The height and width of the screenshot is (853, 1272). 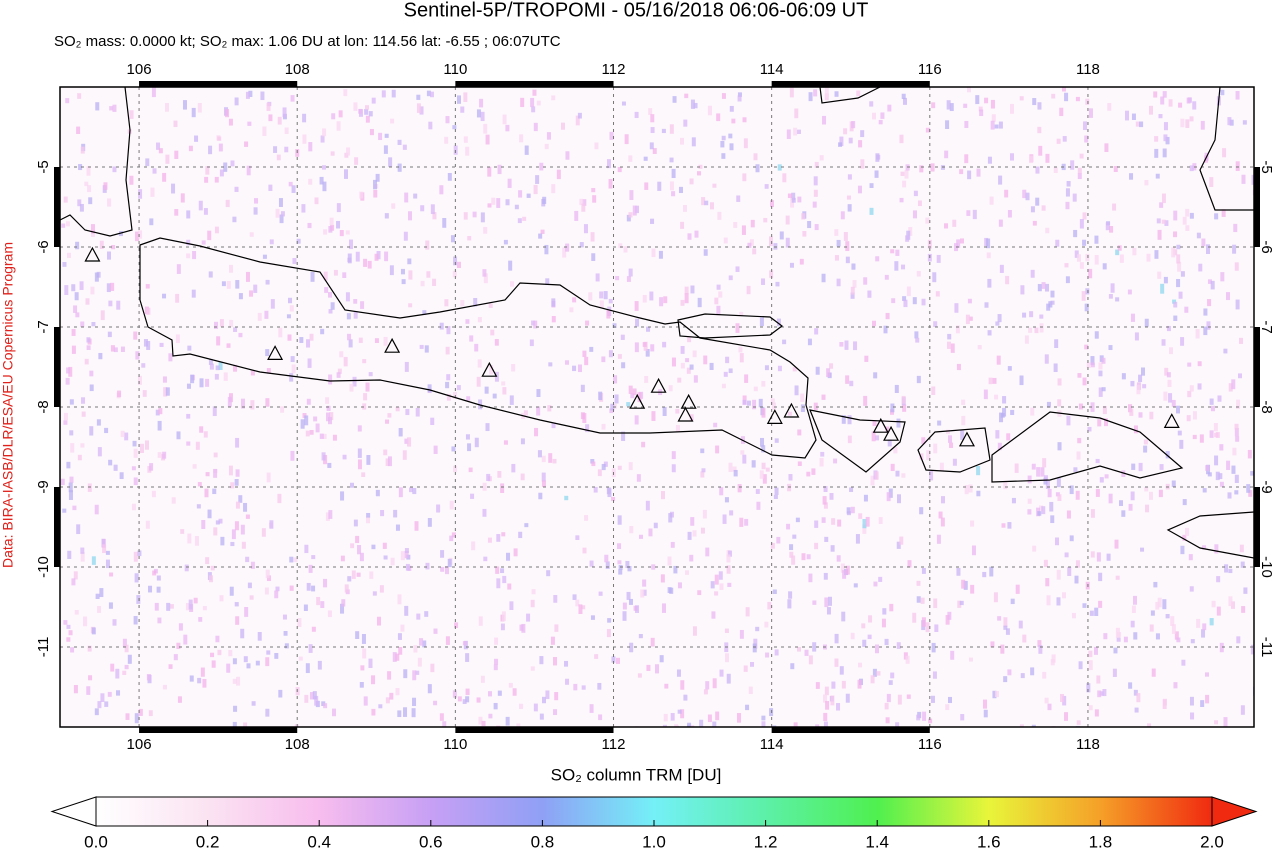 What do you see at coordinates (1265, 166) in the screenshot?
I see `y-tick-label: -5` at bounding box center [1265, 166].